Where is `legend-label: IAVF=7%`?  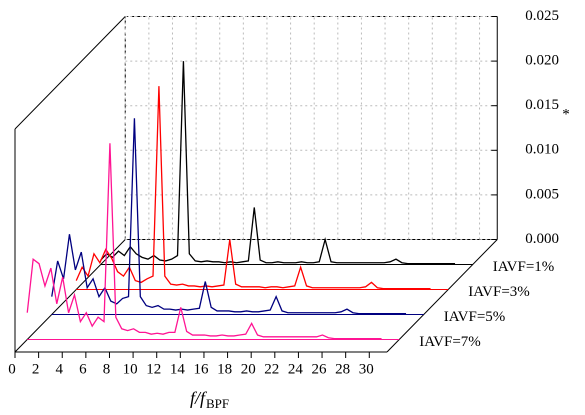 legend-label: IAVF=7% is located at coordinates (450, 342).